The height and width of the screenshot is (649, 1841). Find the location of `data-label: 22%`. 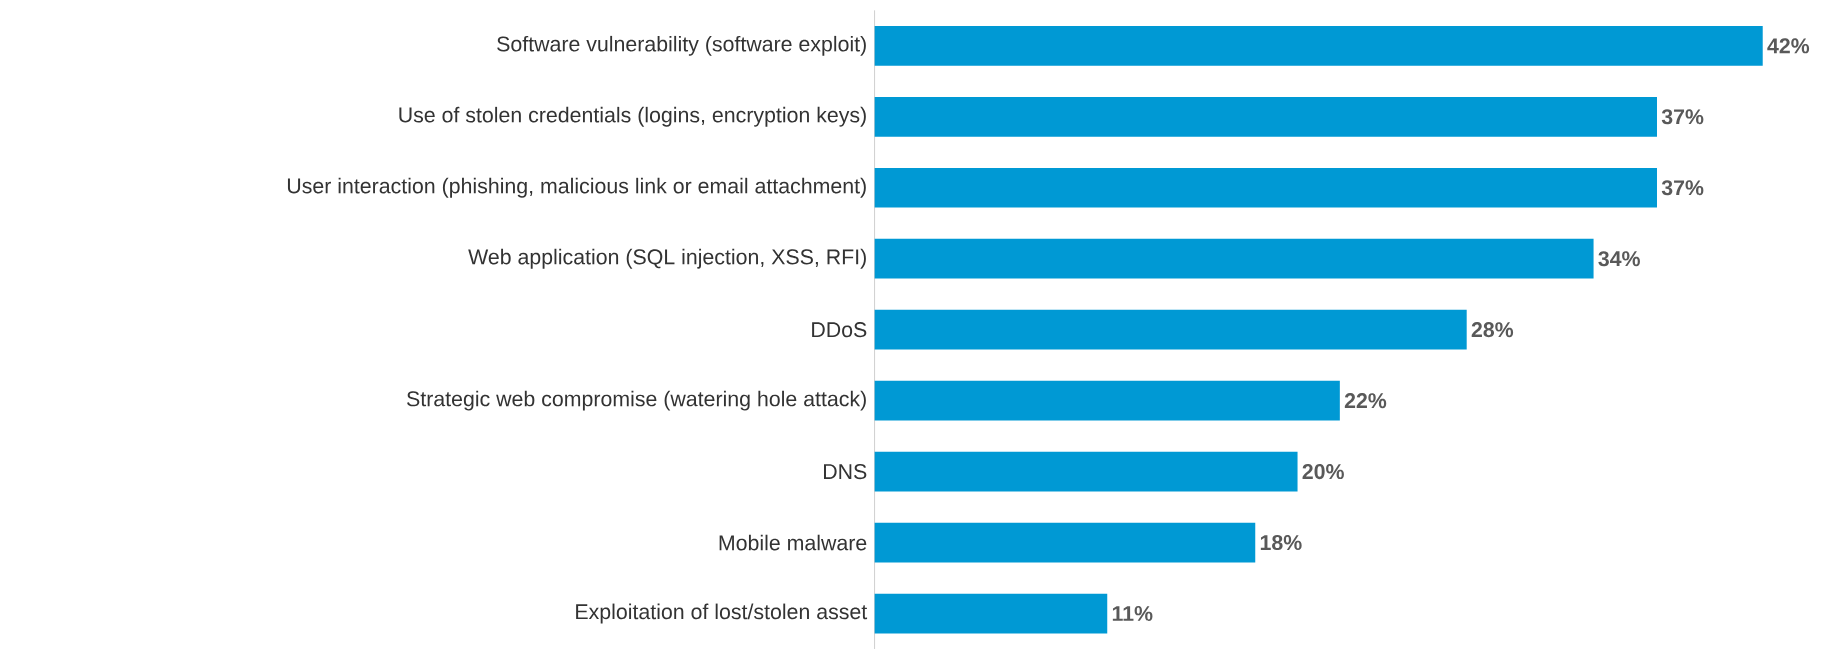

data-label: 22% is located at coordinates (1365, 401).